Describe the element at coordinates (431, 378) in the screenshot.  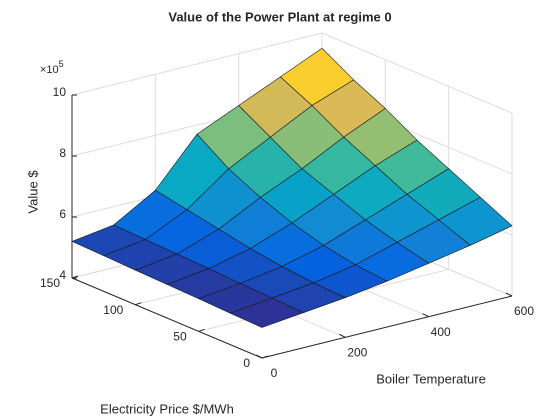
I see `x-axis-label: Boiler Temperature` at that location.